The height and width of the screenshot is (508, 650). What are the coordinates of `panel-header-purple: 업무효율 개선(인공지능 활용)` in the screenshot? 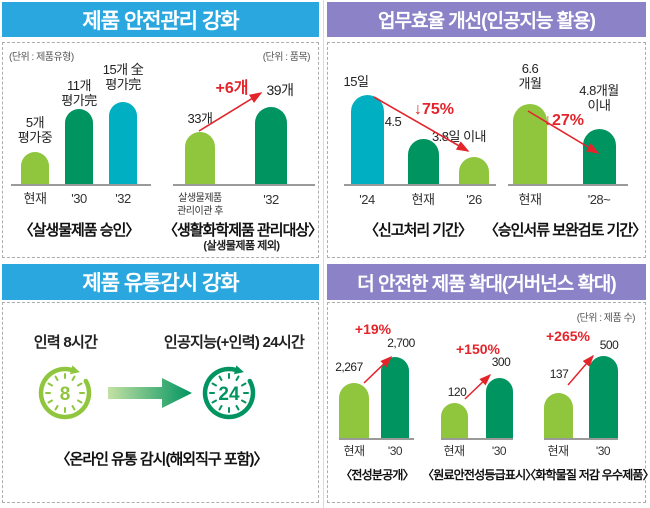 It's located at (486, 19).